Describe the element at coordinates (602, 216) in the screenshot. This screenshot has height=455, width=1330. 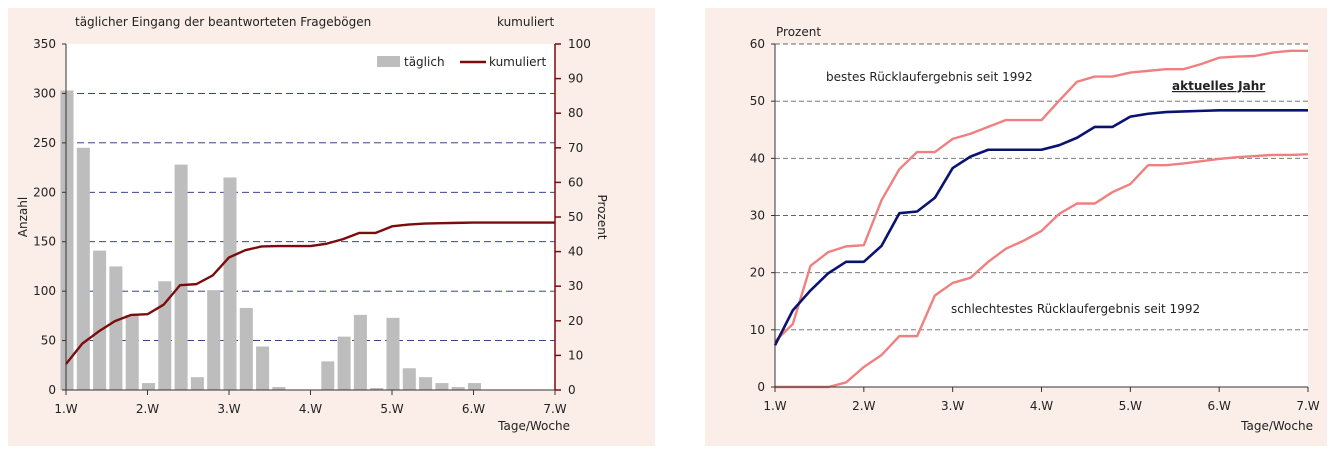
I see `left-y2-axis-label: Prozent` at that location.